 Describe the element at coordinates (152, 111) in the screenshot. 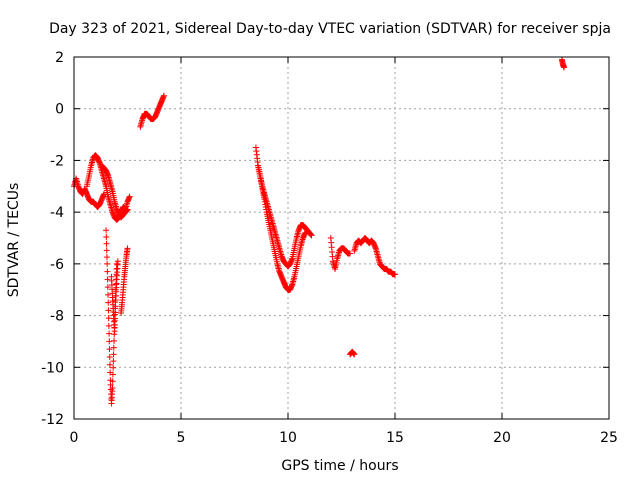

I see `series-segment-g` at that location.